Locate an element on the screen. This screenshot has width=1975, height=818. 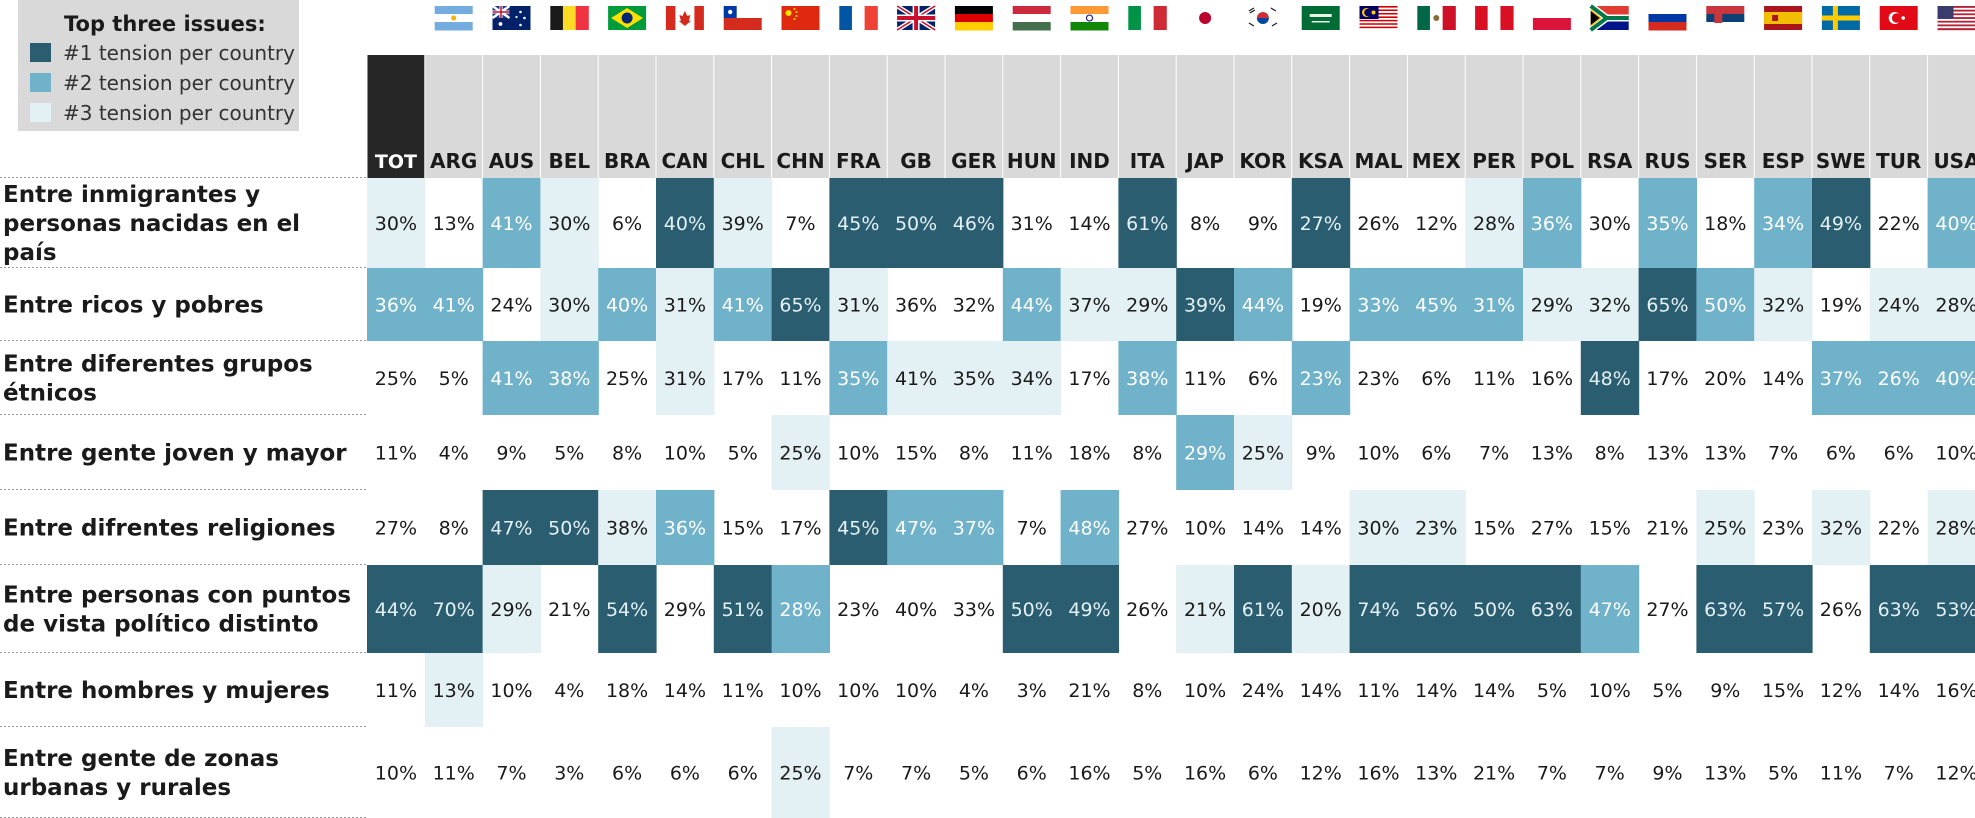
germany-flag-icon is located at coordinates (973, 18).